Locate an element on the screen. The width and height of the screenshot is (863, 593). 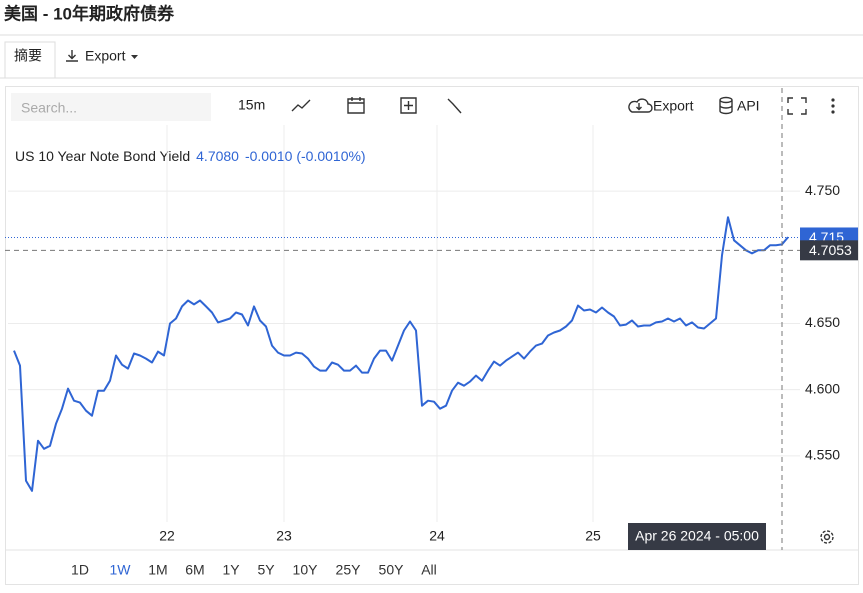
y-tick-label: 4.650 is located at coordinates (822, 322).